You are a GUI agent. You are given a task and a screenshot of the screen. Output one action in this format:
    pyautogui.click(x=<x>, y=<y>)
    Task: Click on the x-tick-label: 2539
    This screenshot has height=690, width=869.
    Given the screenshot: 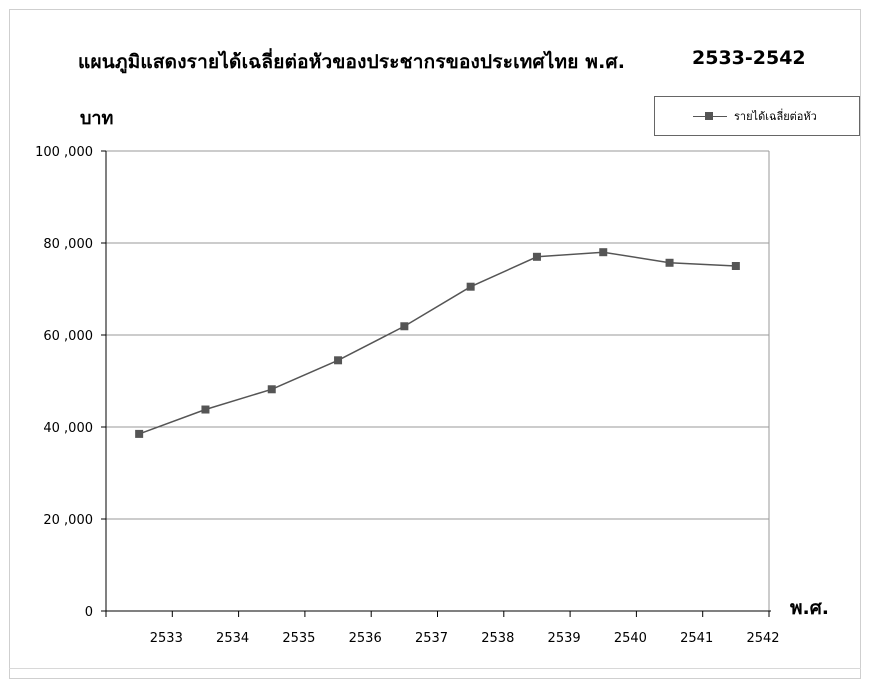 What is the action you would take?
    pyautogui.click(x=564, y=638)
    